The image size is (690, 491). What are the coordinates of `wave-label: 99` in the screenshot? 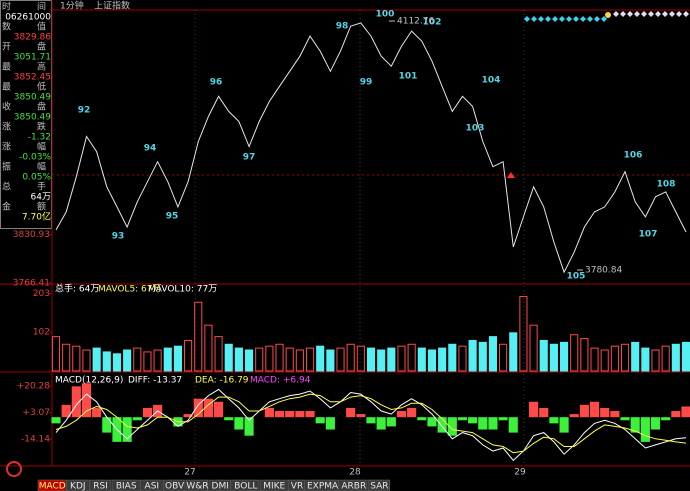 It's located at (366, 83).